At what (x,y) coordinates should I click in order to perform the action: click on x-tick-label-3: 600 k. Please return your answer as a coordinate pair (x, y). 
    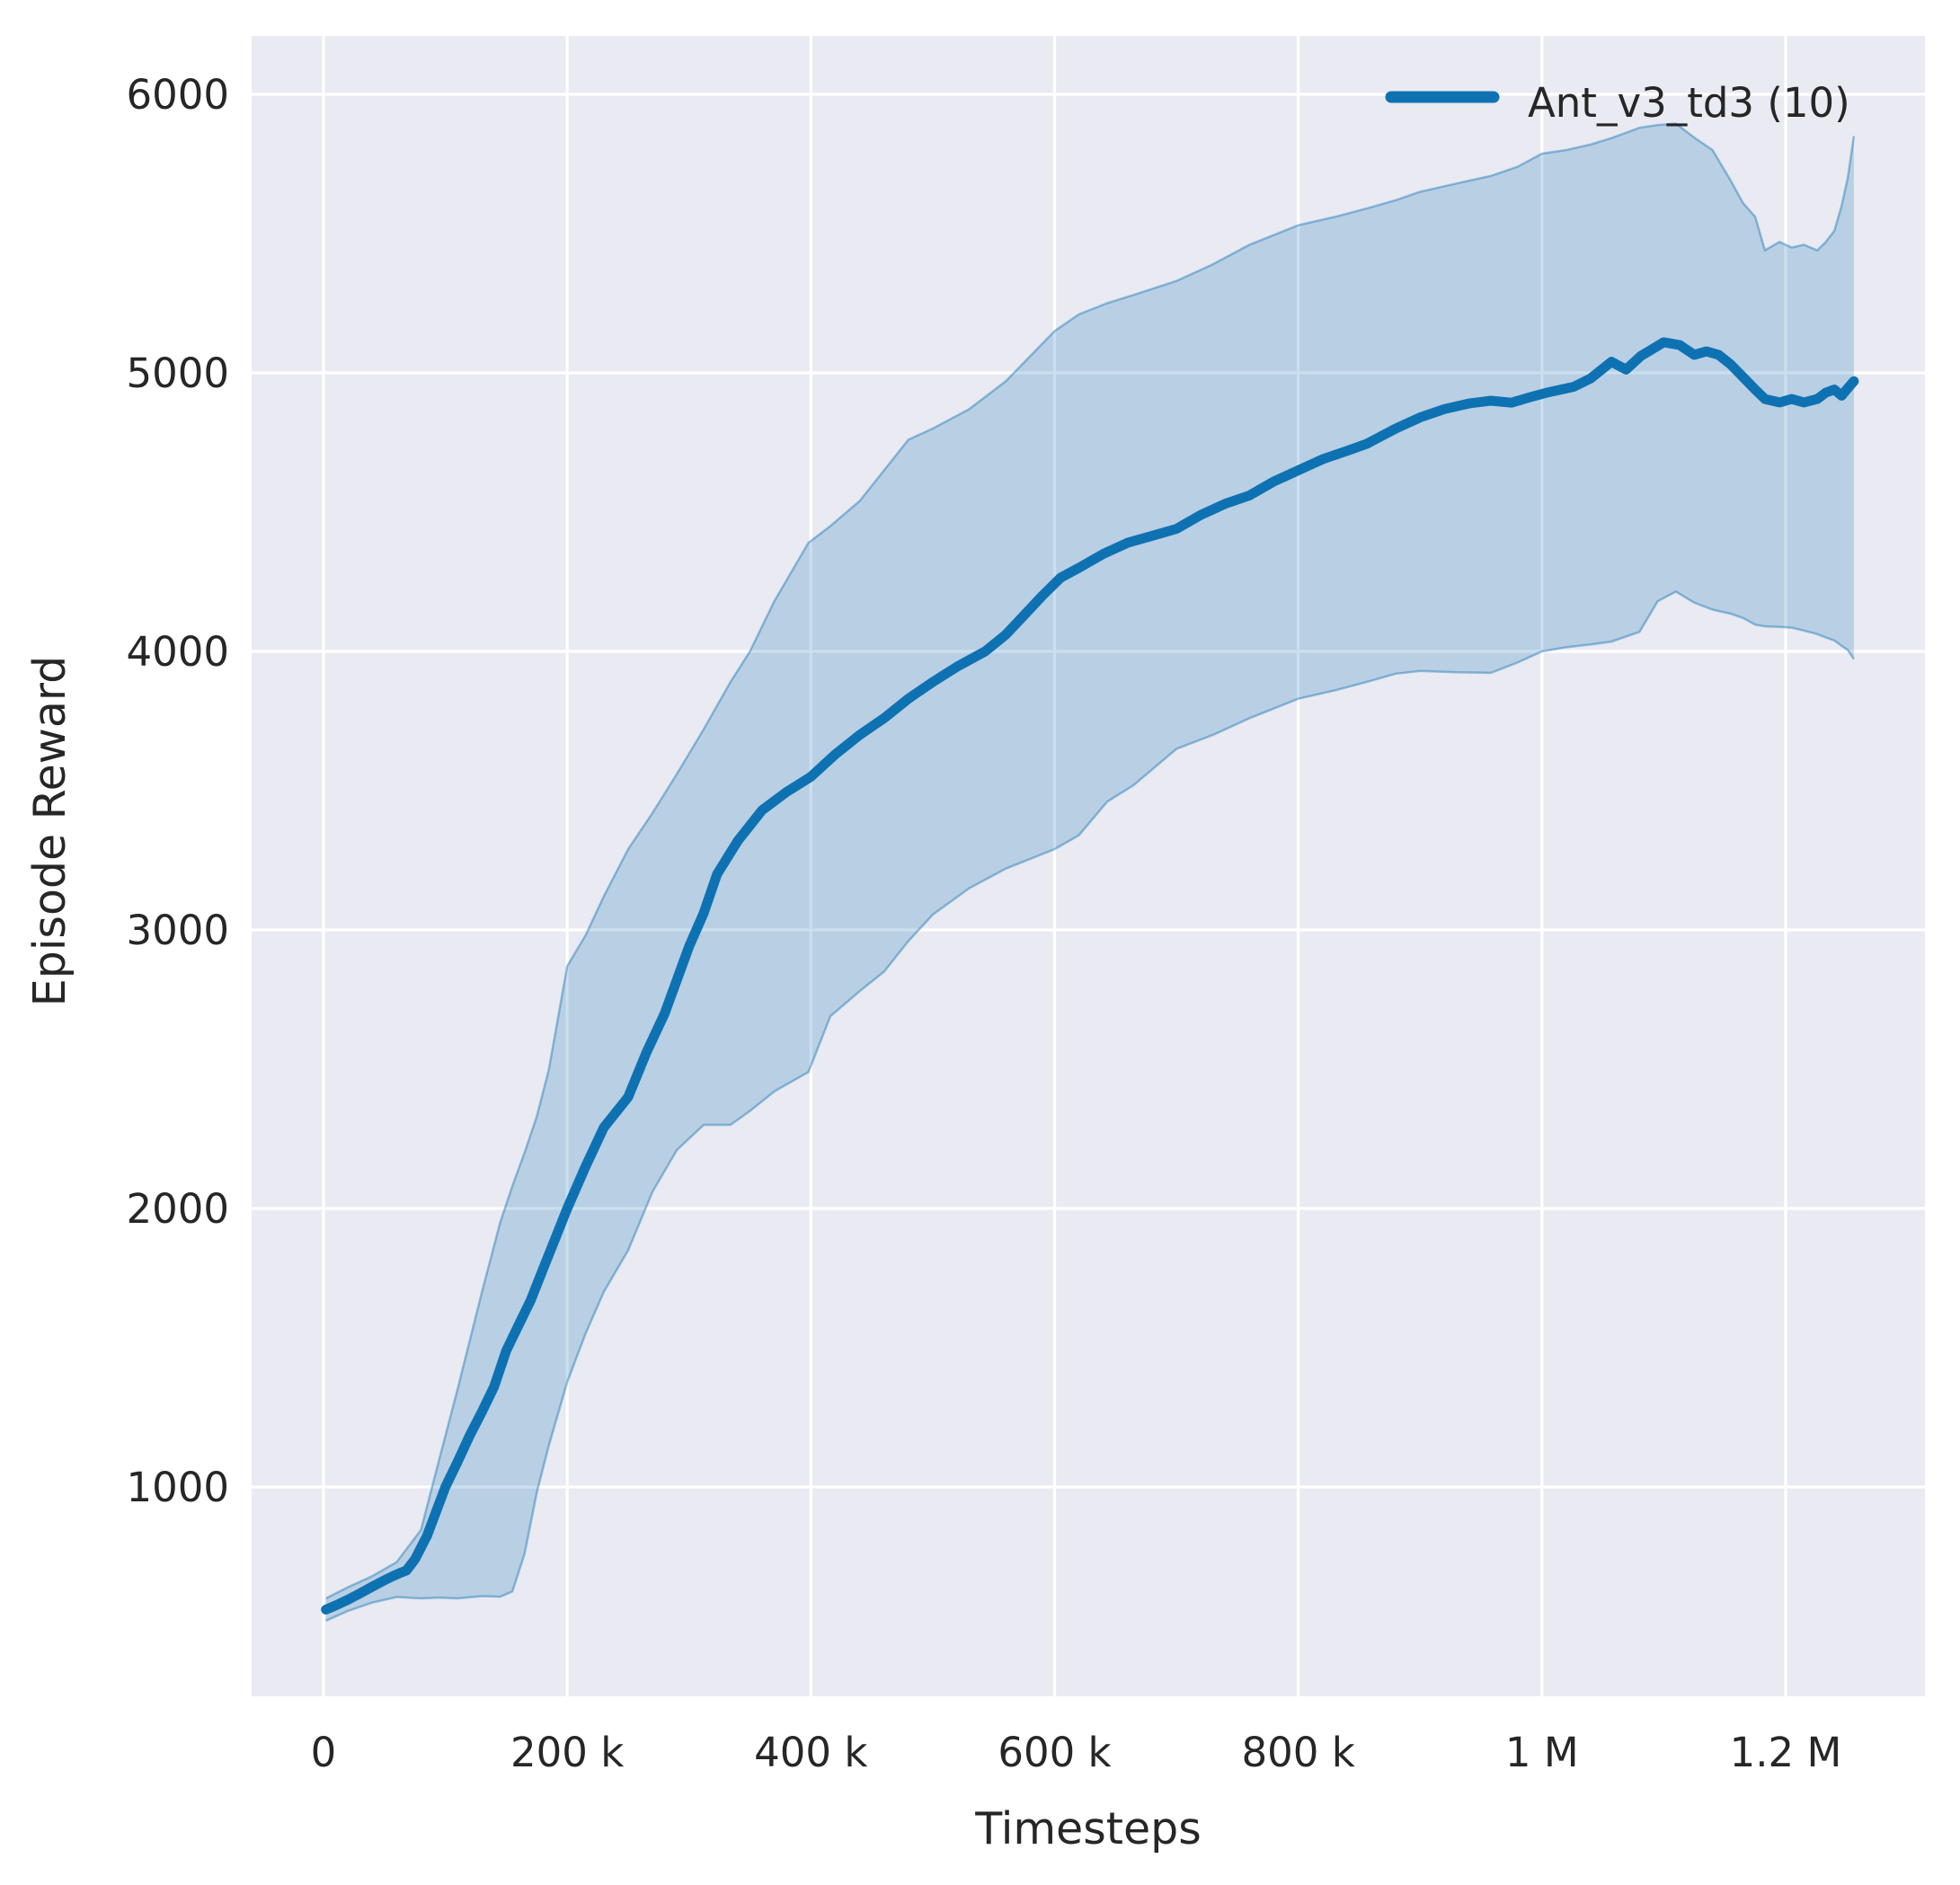
    Looking at the image, I should click on (1055, 1752).